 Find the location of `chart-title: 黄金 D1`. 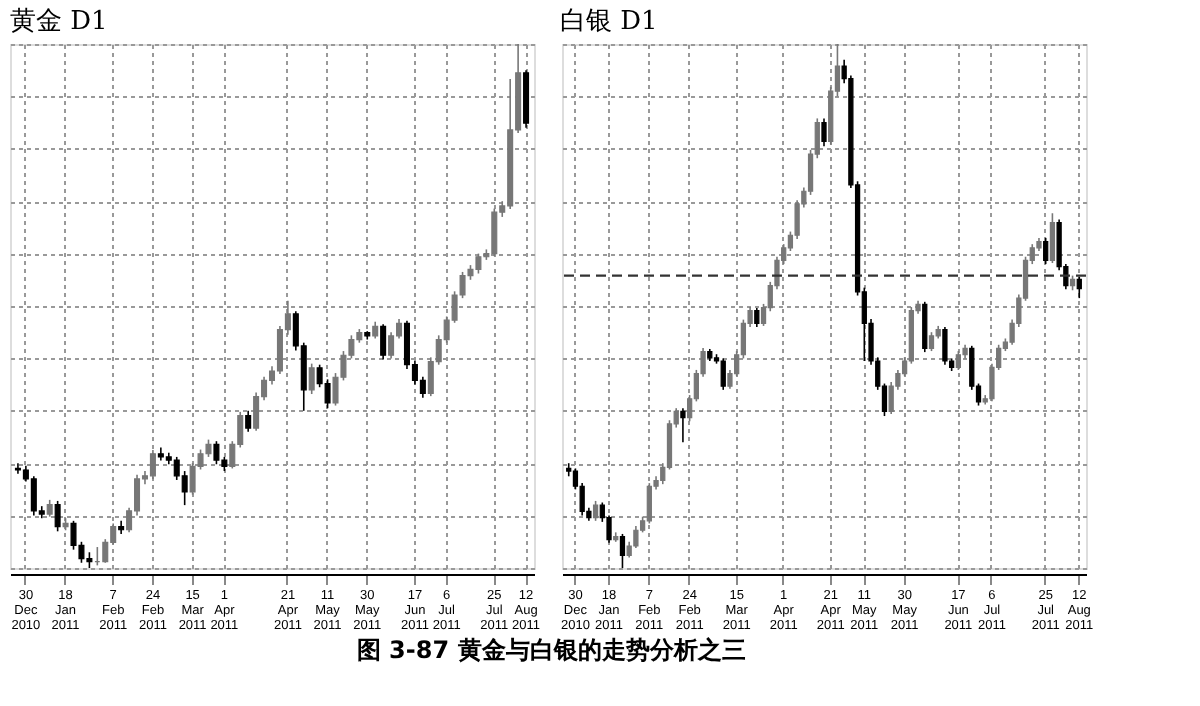

chart-title: 黄金 D1 is located at coordinates (59, 22).